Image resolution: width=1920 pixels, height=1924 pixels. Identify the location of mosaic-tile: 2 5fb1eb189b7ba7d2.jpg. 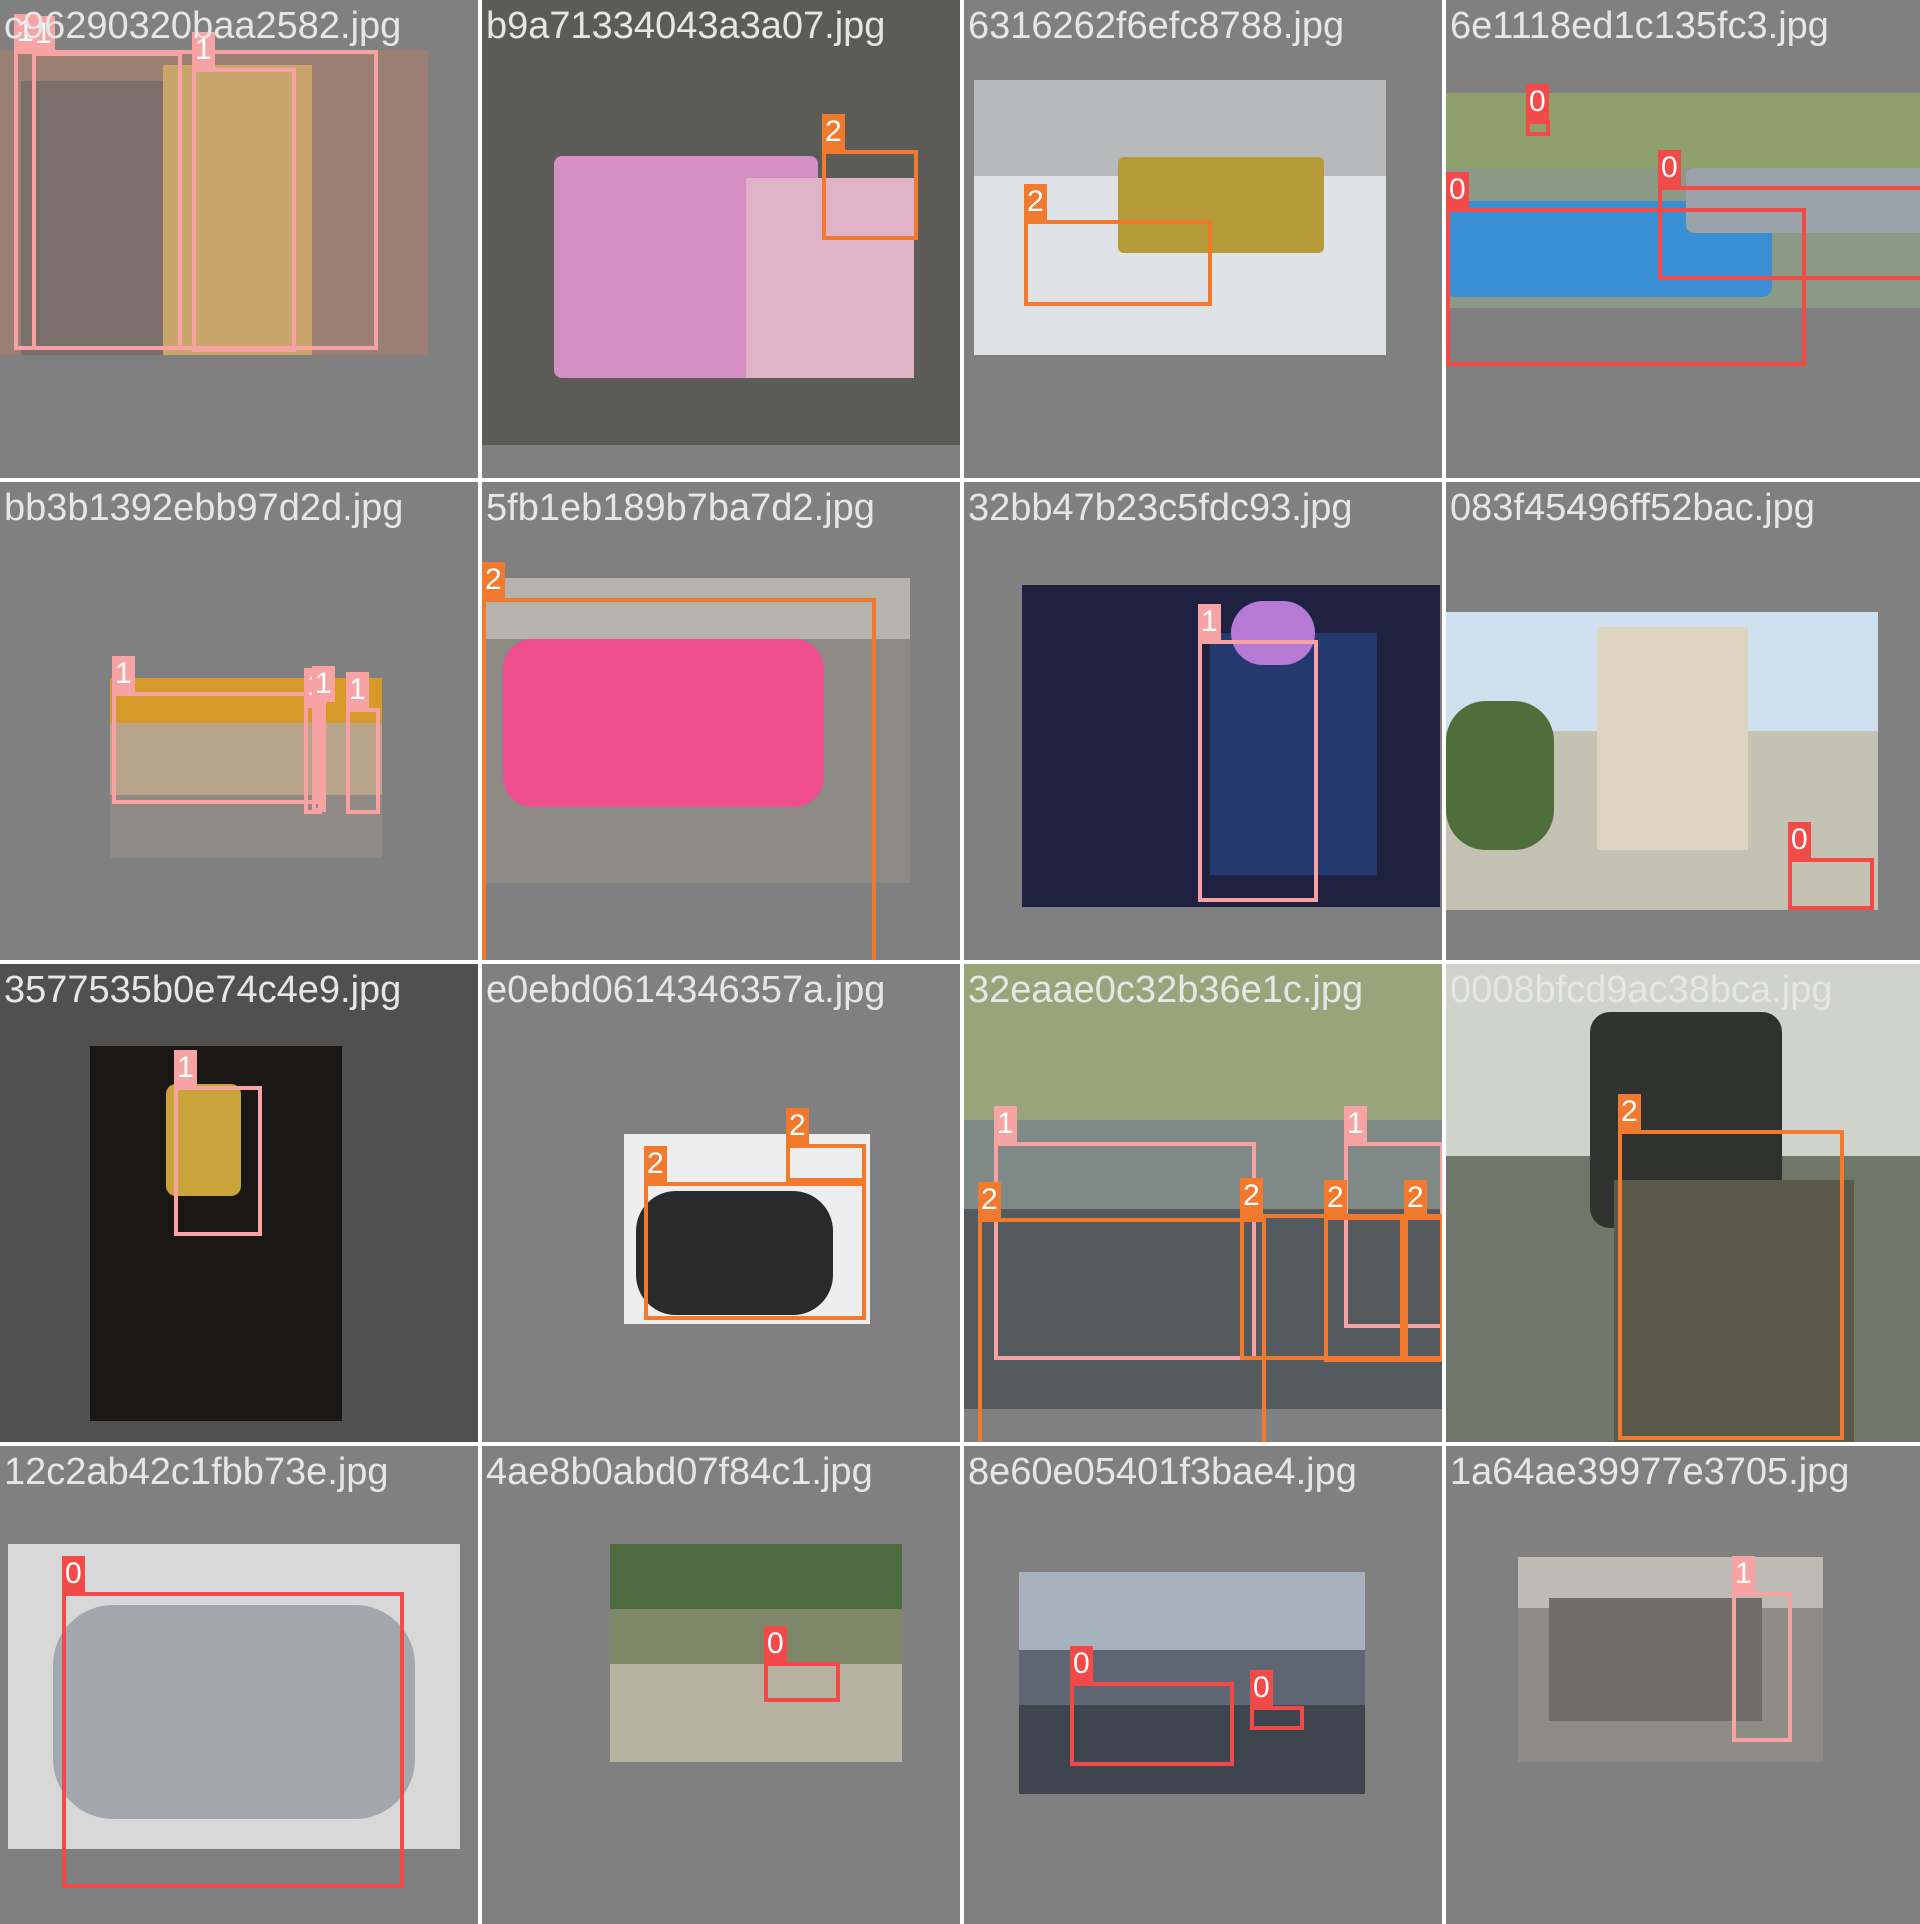
(721, 721).